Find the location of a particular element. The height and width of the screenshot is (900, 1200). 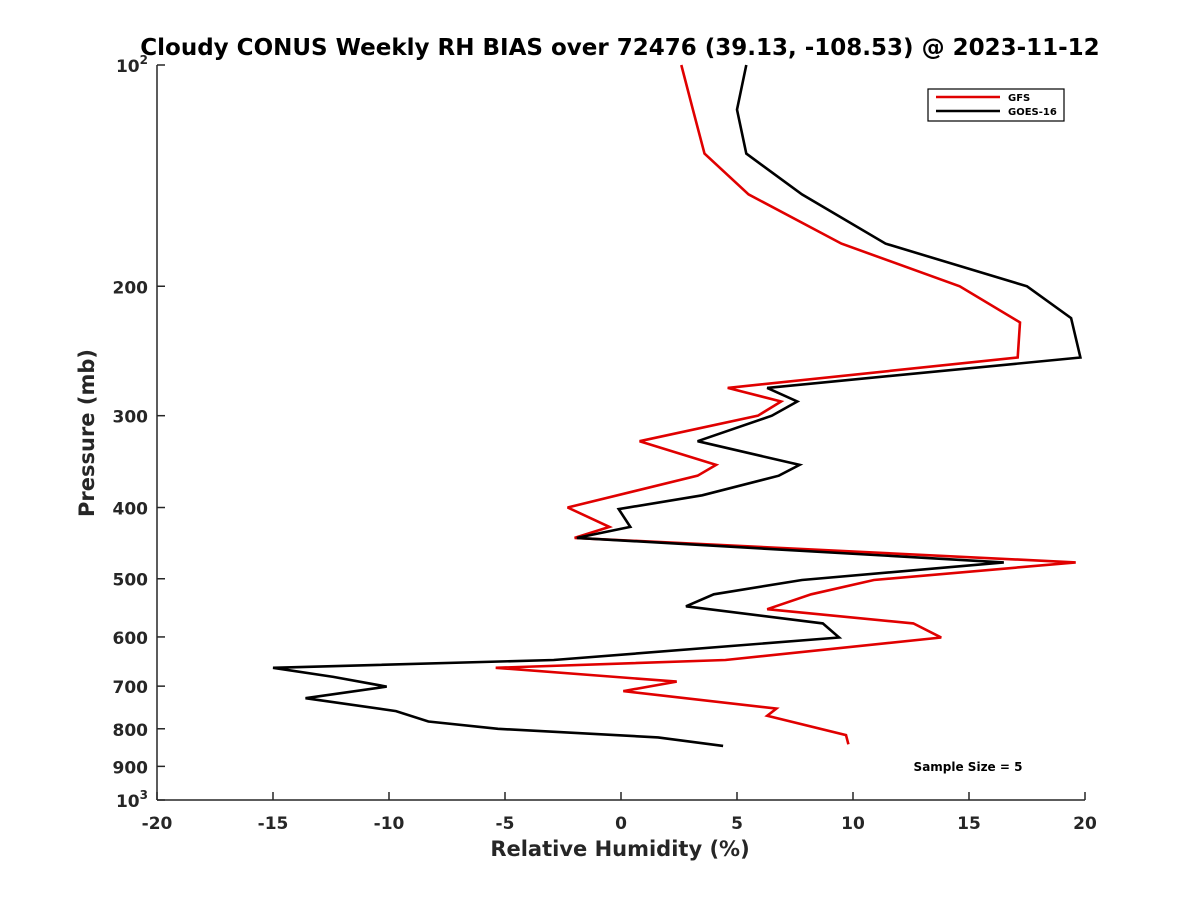

y-tick-label: 400 is located at coordinates (131, 510).